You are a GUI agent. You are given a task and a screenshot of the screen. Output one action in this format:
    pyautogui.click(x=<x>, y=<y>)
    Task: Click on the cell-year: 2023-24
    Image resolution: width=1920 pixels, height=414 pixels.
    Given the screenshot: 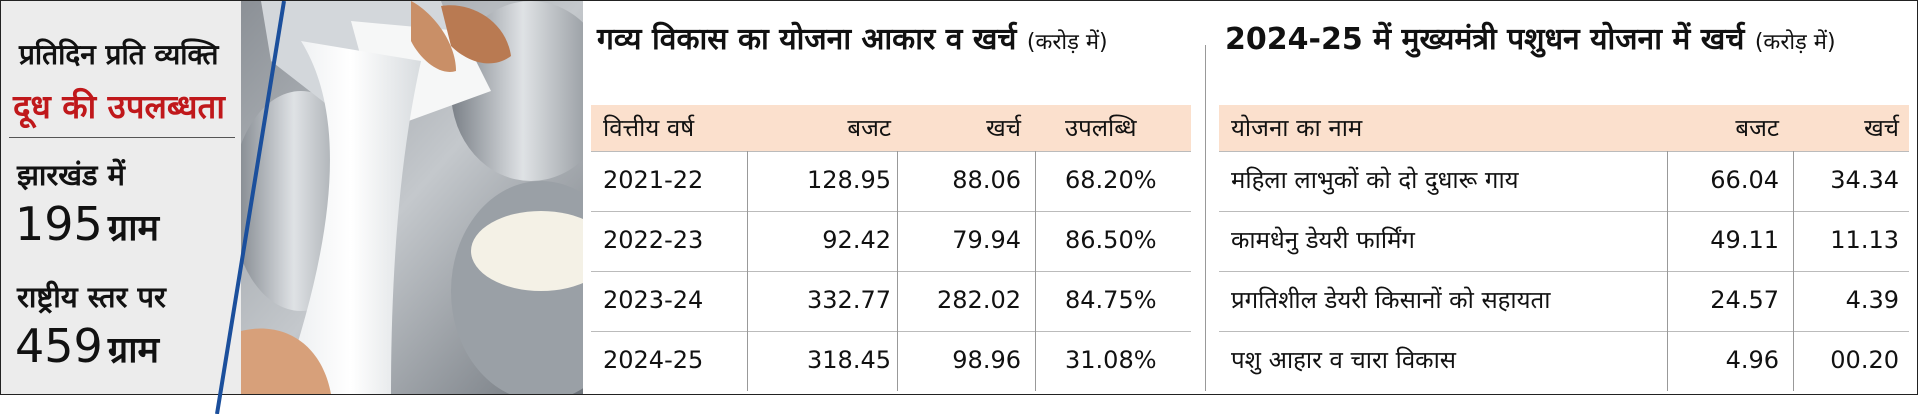 What is the action you would take?
    pyautogui.click(x=653, y=300)
    